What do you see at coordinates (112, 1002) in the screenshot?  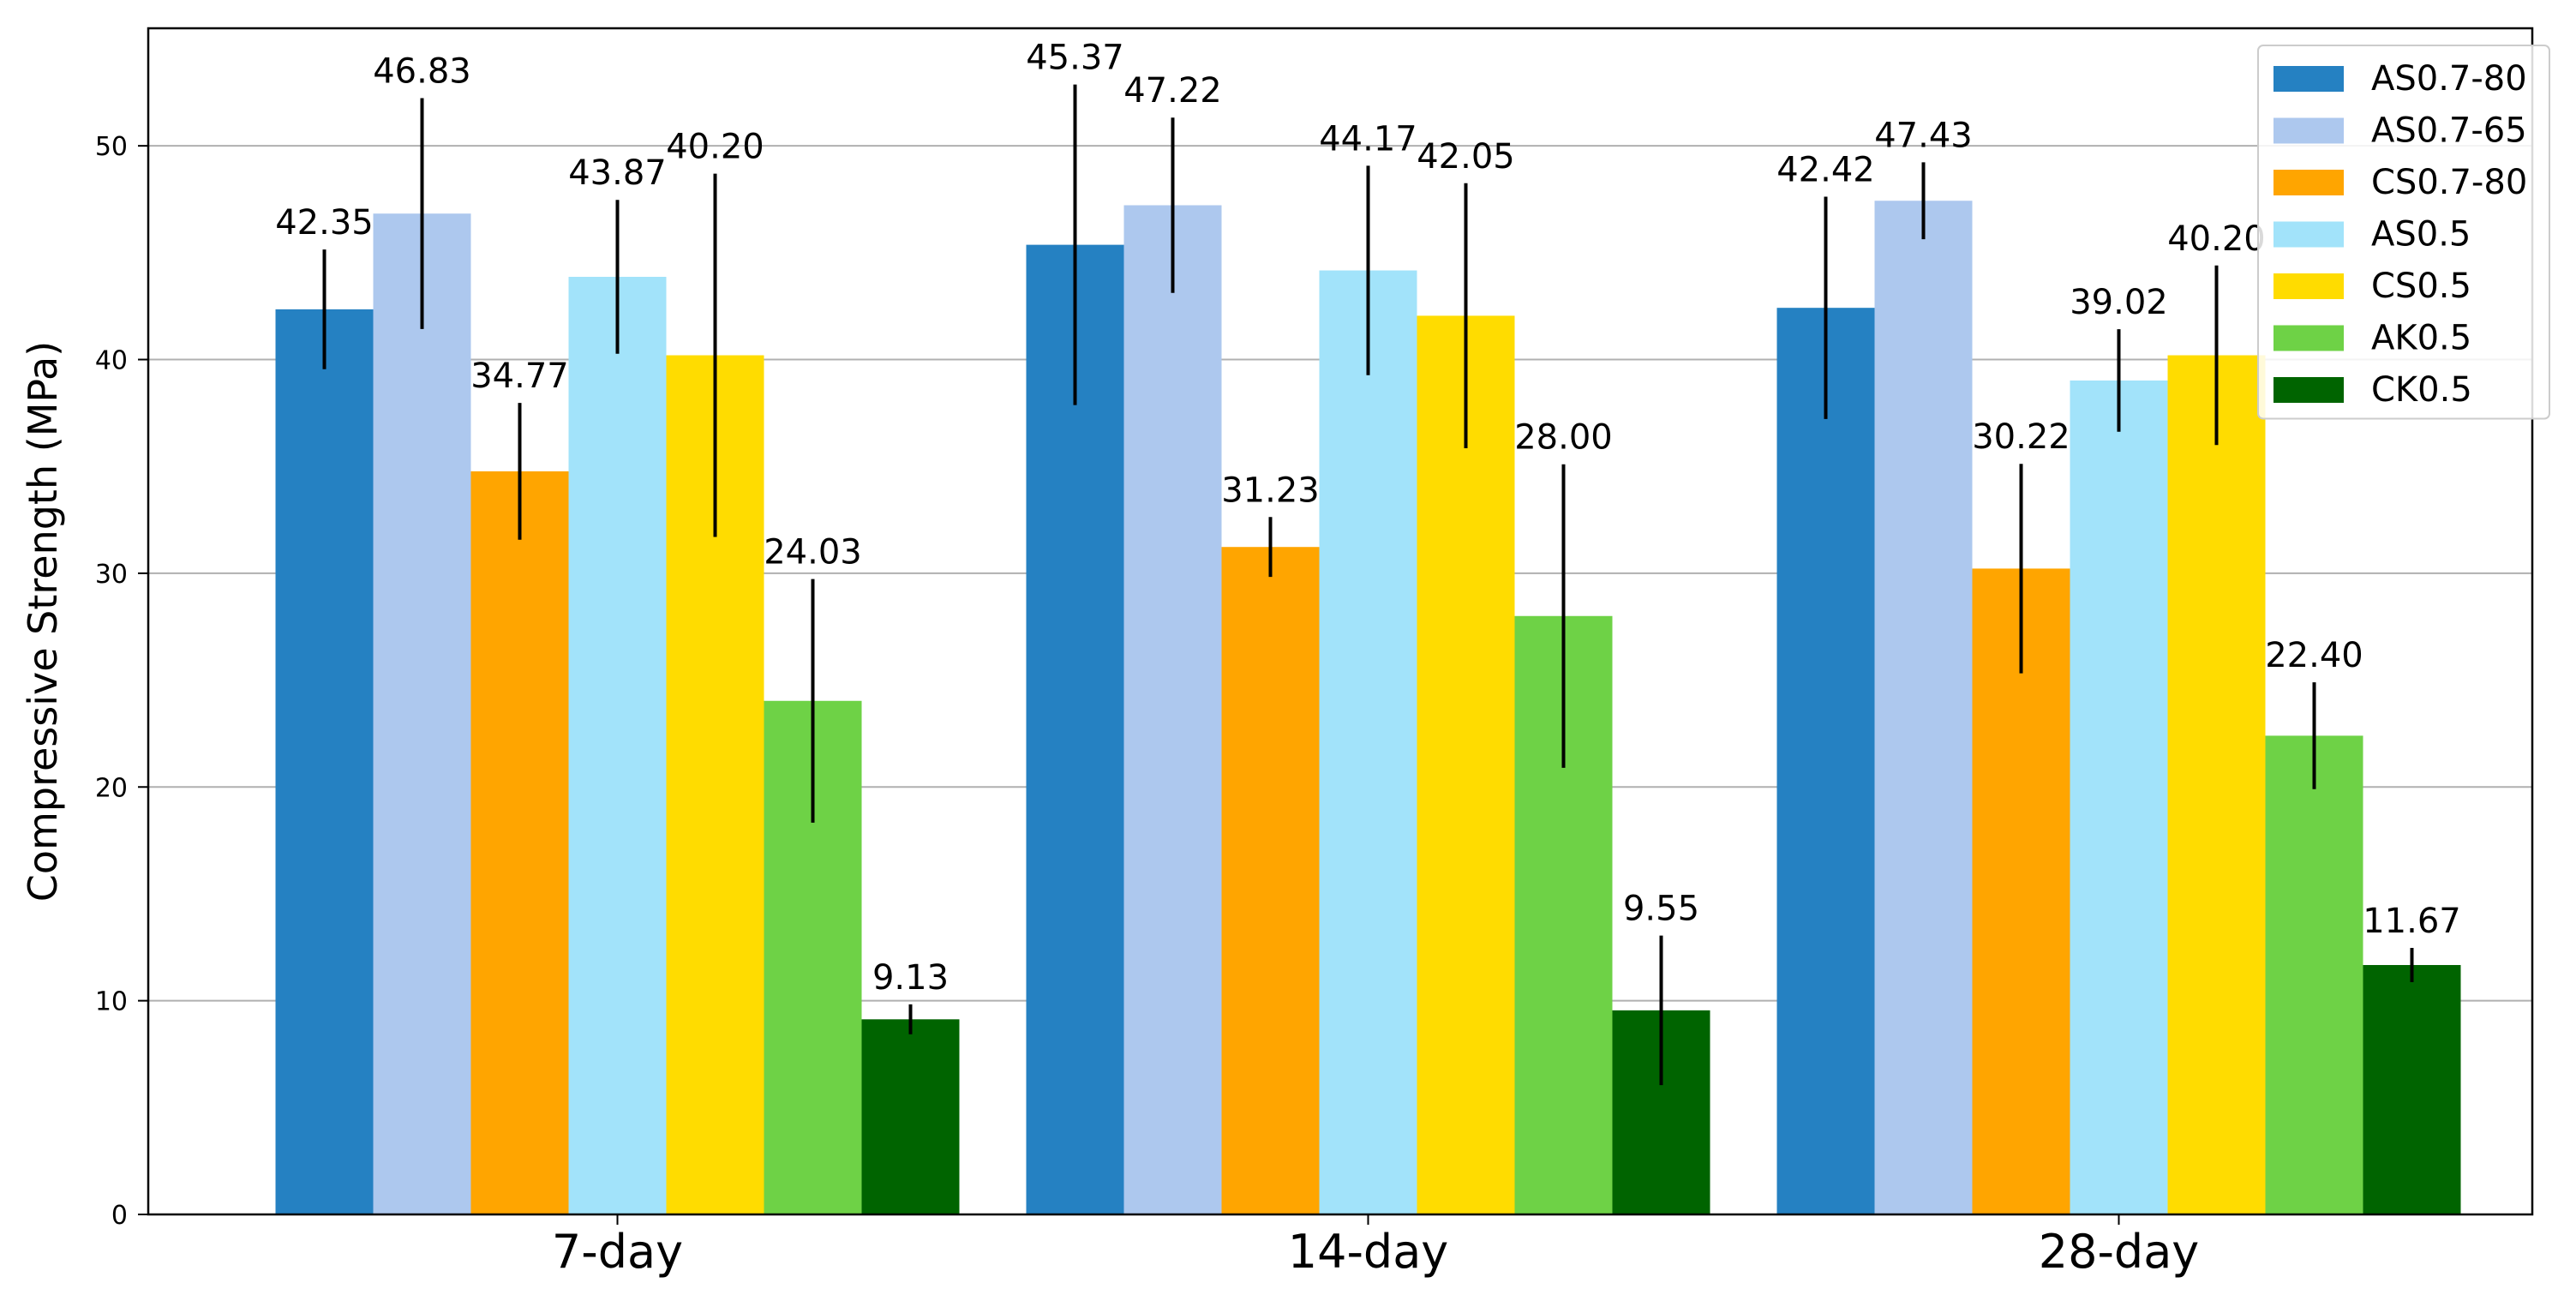 I see `y-tick-label: 10` at bounding box center [112, 1002].